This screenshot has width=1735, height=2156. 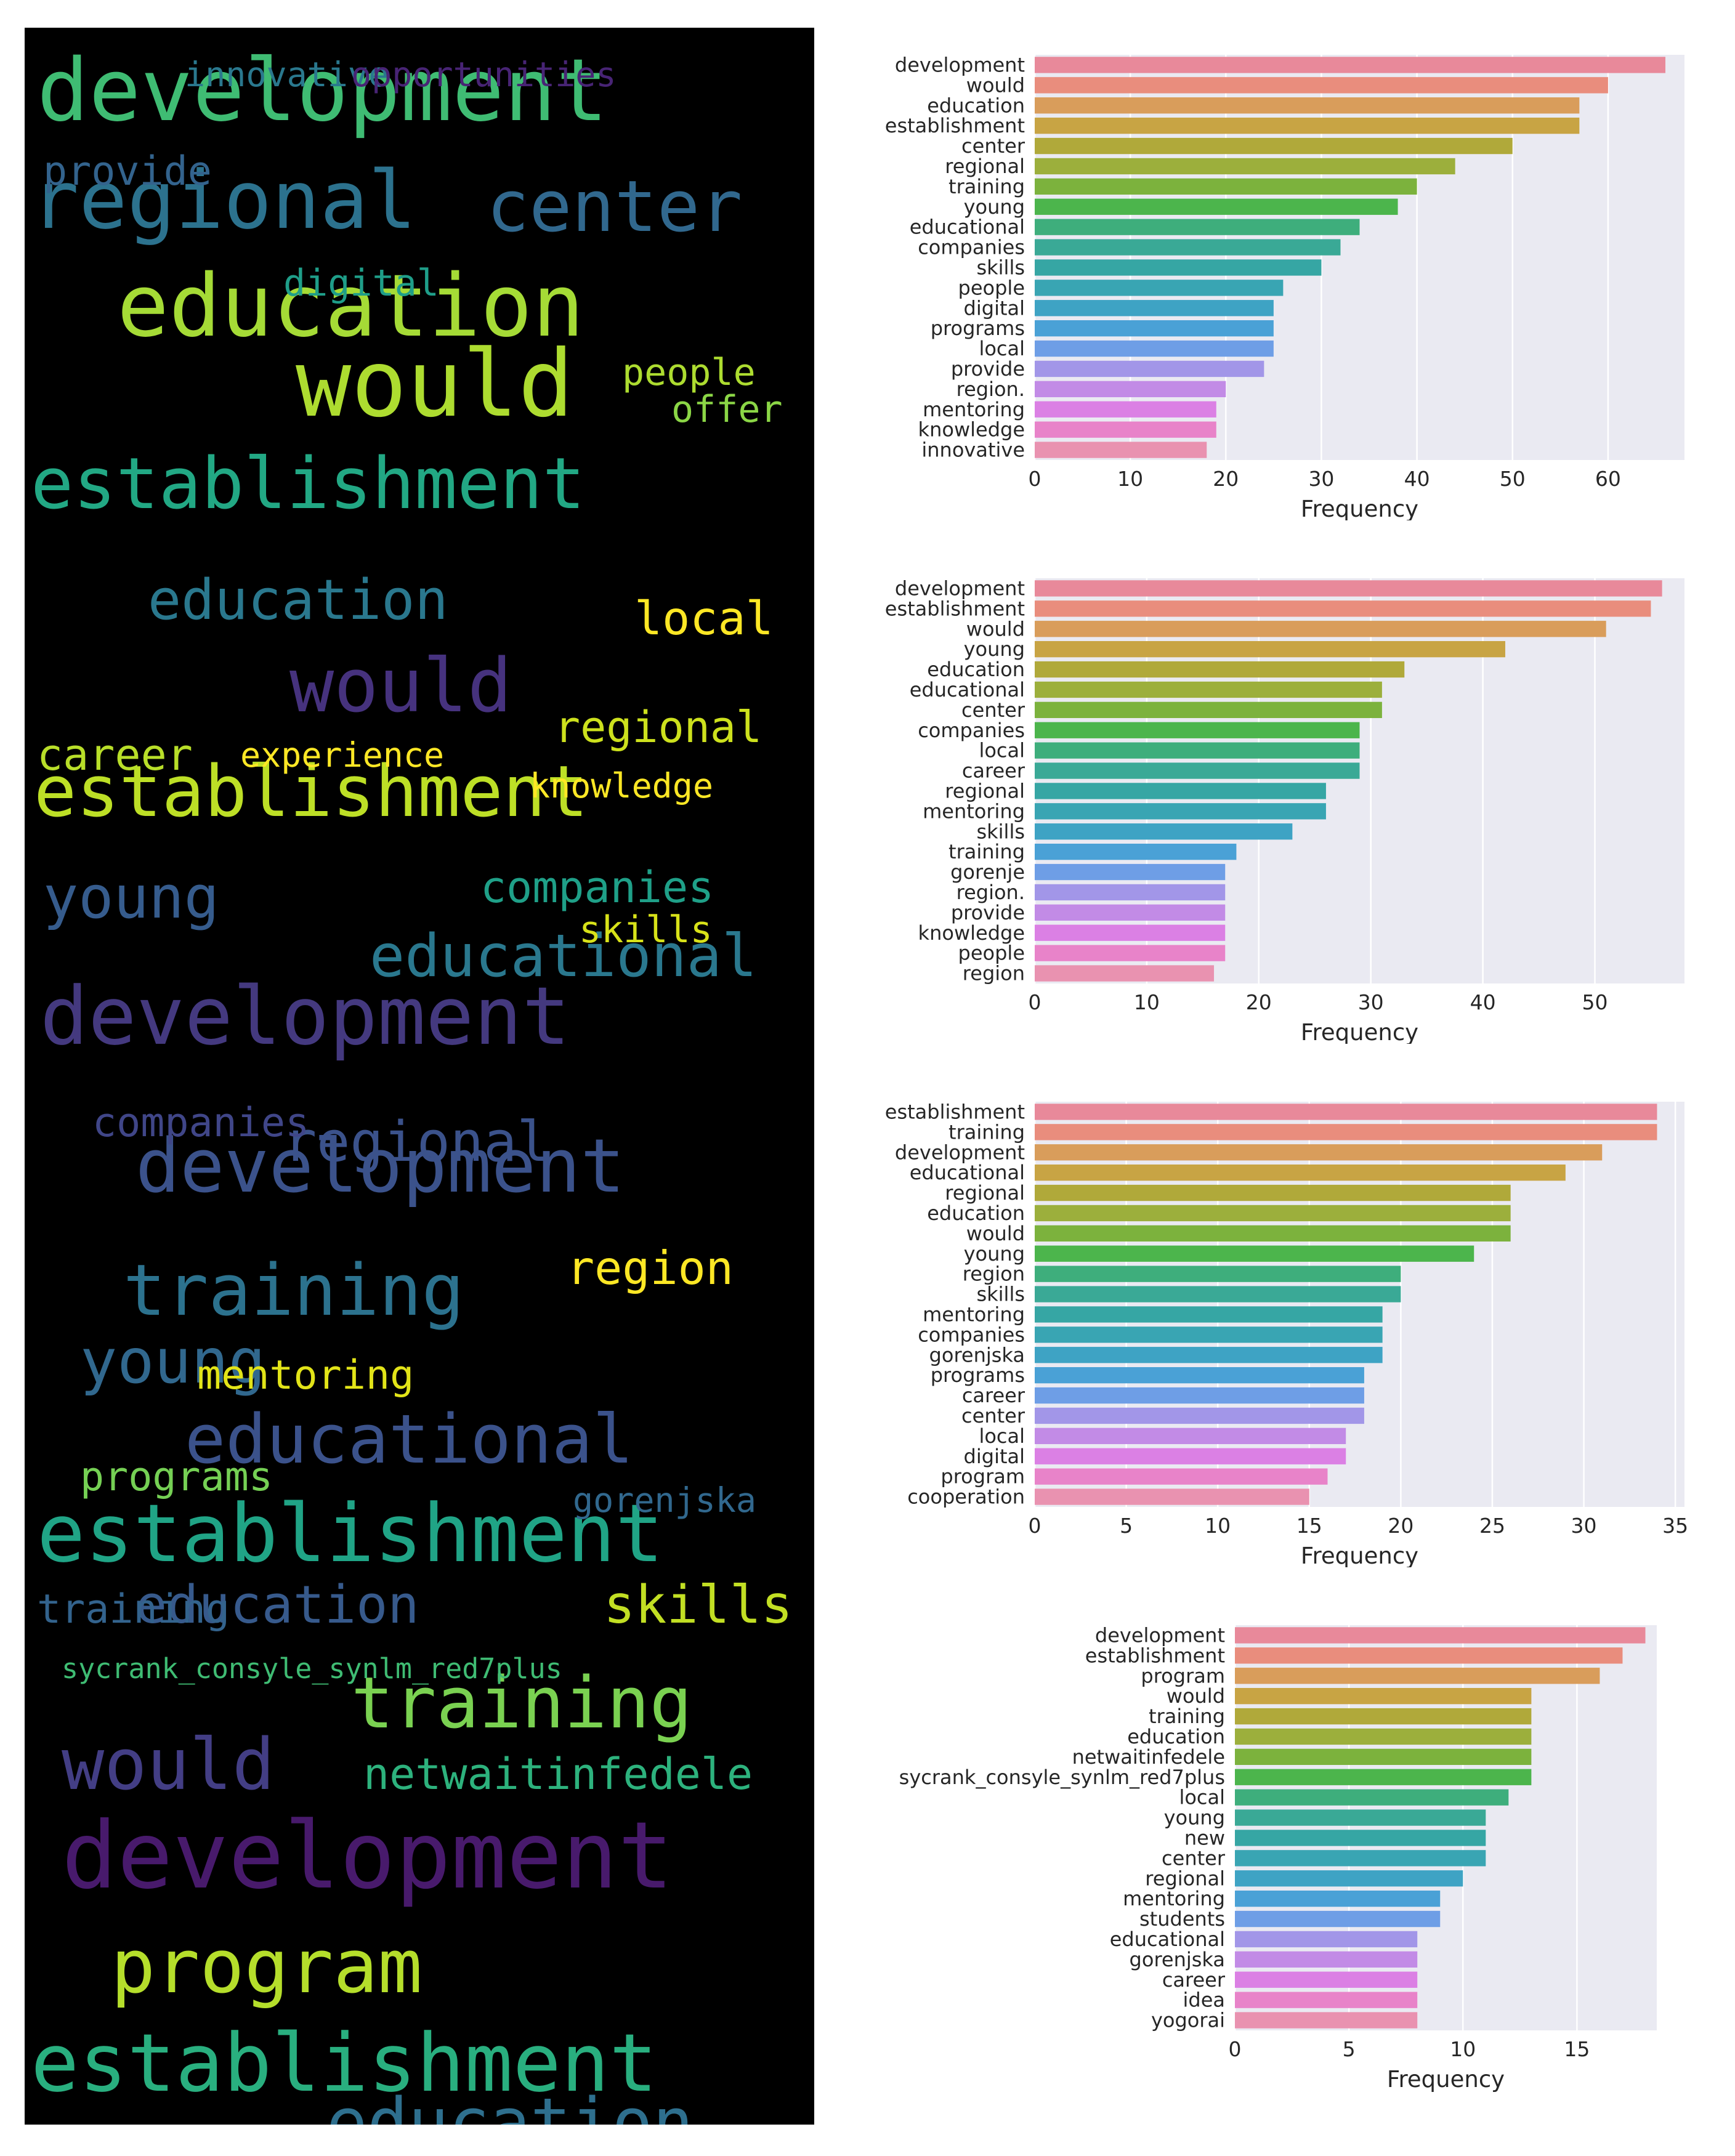 What do you see at coordinates (1309, 1526) in the screenshot?
I see `x-tick-label: 15` at bounding box center [1309, 1526].